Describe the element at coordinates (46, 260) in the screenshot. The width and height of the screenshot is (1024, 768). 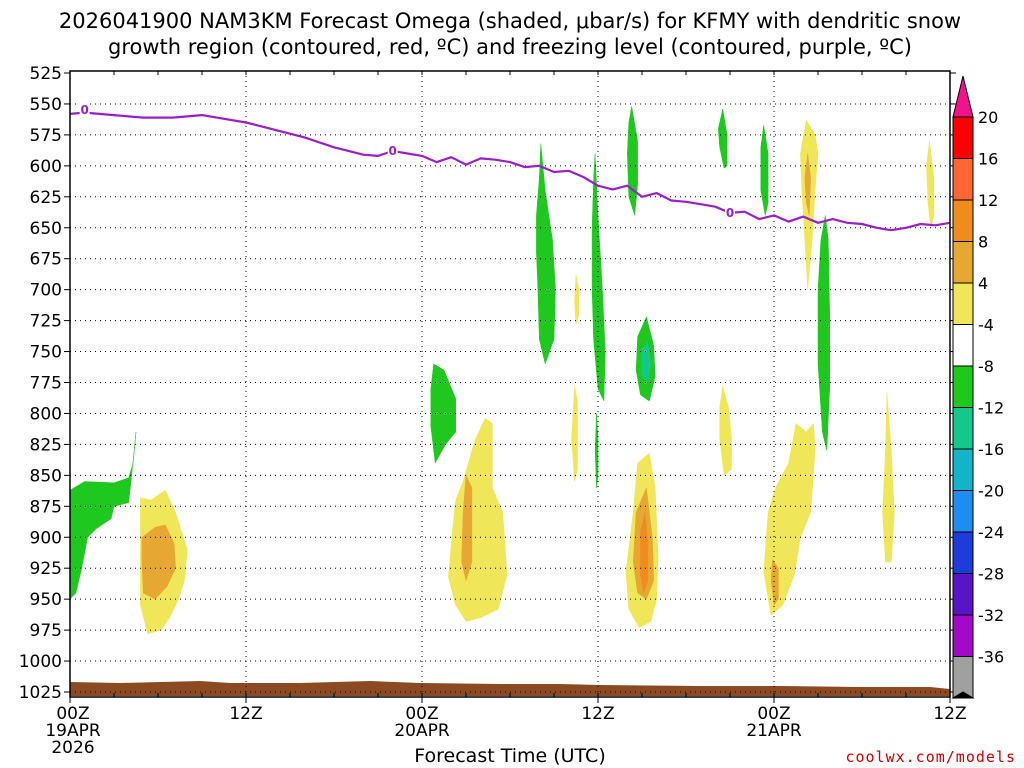
I see `y-tick-label-675: 675` at that location.